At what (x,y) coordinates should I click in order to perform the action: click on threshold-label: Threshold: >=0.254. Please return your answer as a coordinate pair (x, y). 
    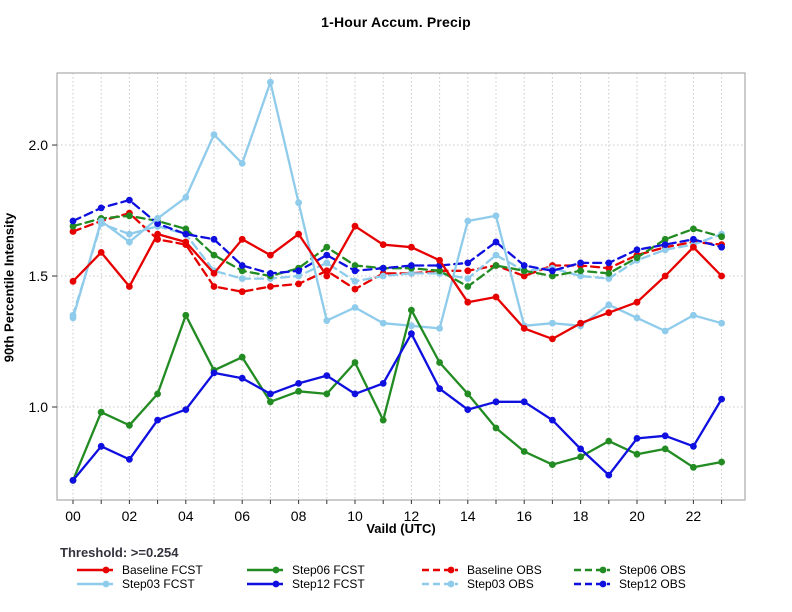
    Looking at the image, I should click on (119, 552).